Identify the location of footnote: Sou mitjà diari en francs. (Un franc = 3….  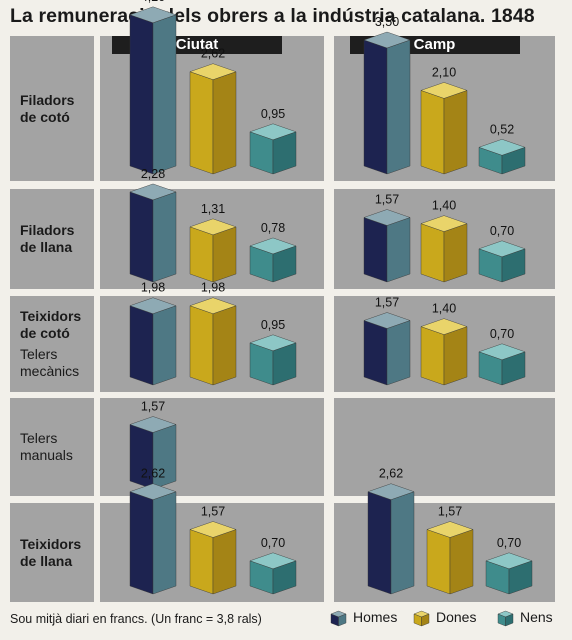
(136, 619).